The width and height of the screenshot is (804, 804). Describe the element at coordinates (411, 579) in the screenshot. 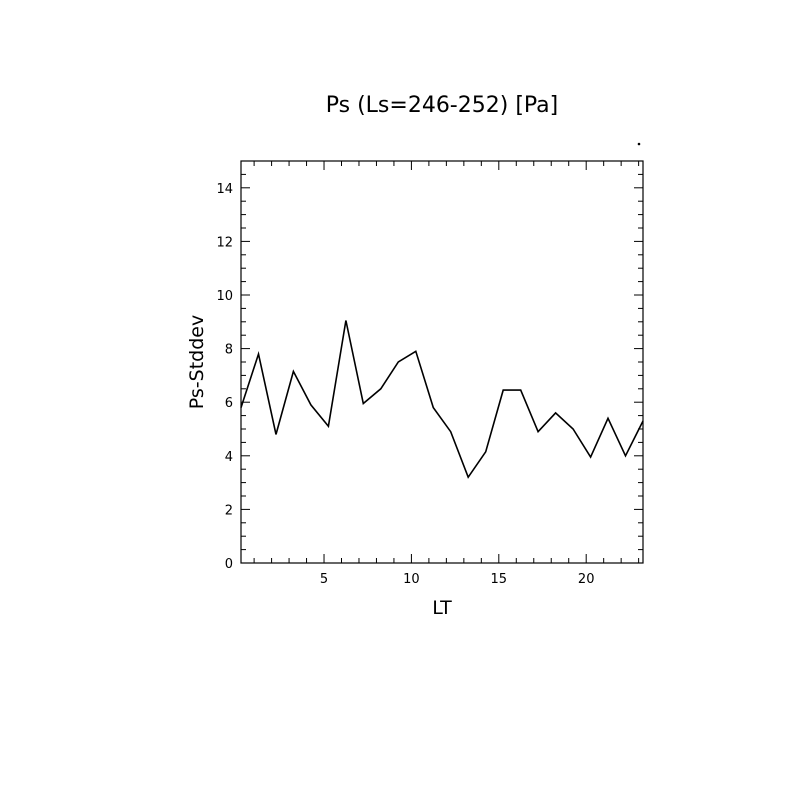

I see `x-tick-label: 10` at that location.